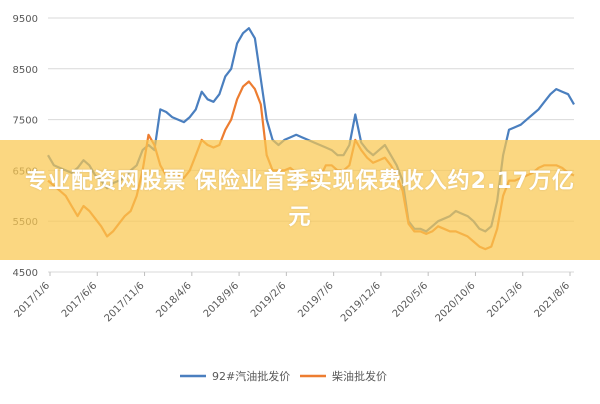 The width and height of the screenshot is (600, 404). Describe the element at coordinates (25, 70) in the screenshot. I see `y-tick-label: 8500` at that location.